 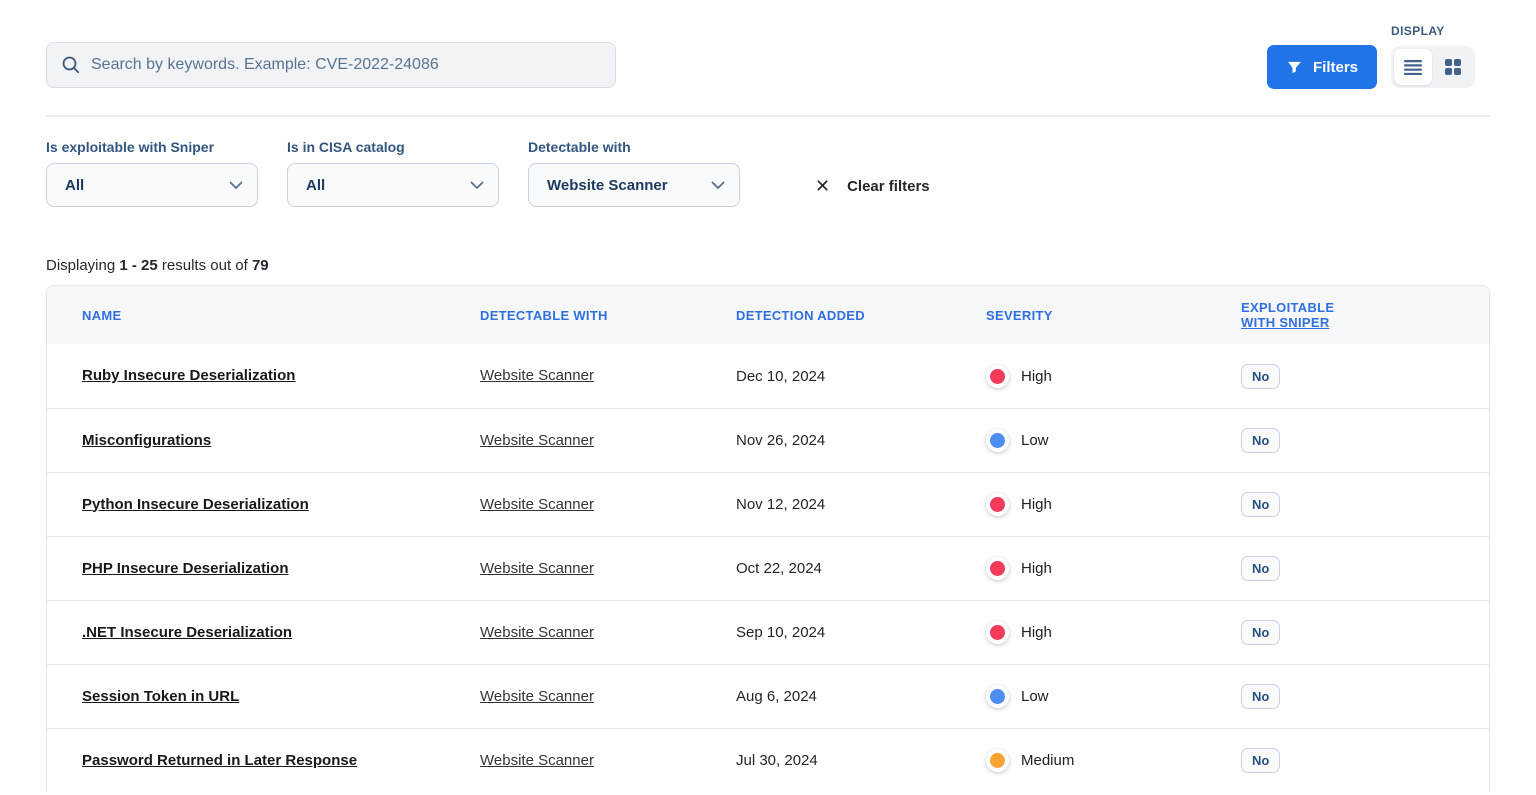 What do you see at coordinates (781, 504) in the screenshot?
I see `detection-added-date: Nov 12, 2024` at bounding box center [781, 504].